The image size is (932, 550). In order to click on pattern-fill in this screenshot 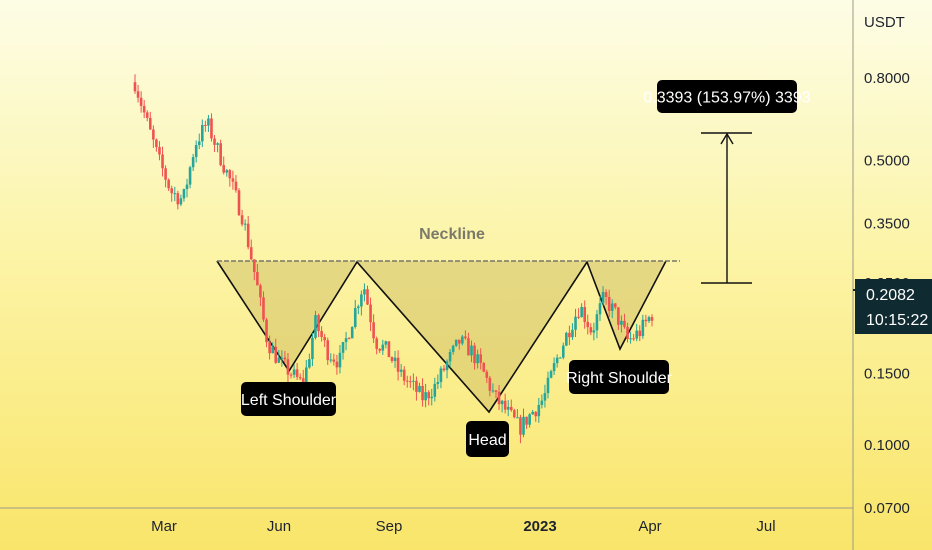, I will do `click(441, 336)`.